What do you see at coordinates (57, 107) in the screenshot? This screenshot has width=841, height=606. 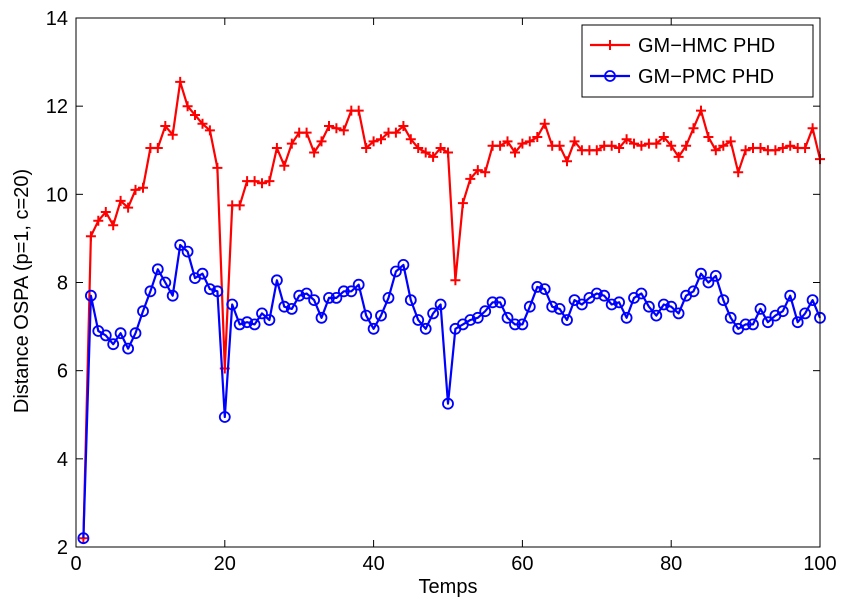 I see `y-tick-label: 12` at bounding box center [57, 107].